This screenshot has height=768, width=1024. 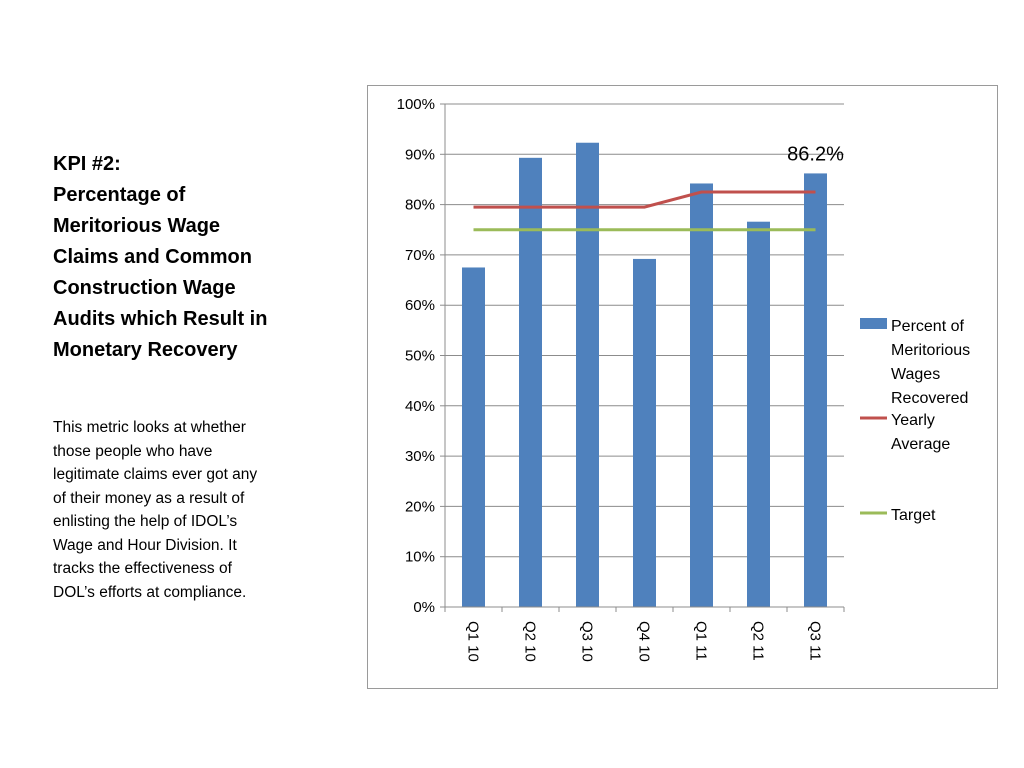 I want to click on description-line-5: enlisting the help of IDOL’s, so click(x=145, y=521).